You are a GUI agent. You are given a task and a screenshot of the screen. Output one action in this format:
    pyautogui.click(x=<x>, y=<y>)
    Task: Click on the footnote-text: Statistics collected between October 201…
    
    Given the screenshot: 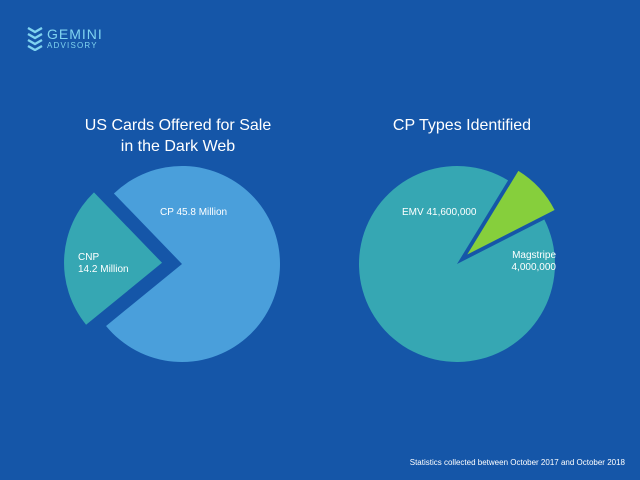 What is the action you would take?
    pyautogui.click(x=517, y=462)
    